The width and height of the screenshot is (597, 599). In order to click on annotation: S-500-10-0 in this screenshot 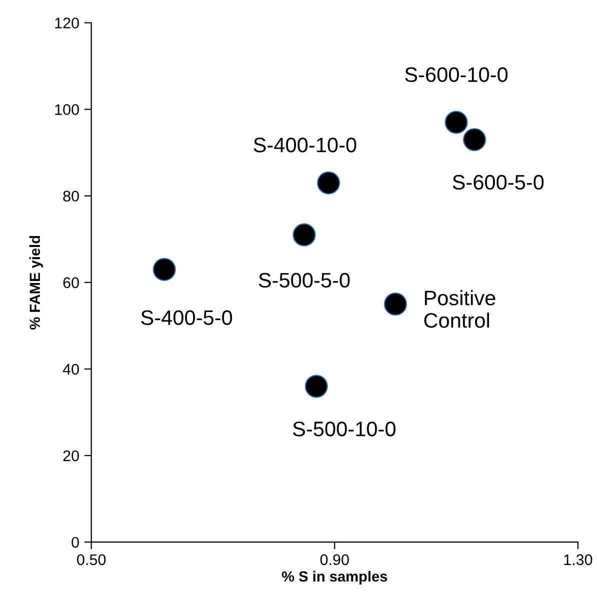, I will do `click(344, 429)`.